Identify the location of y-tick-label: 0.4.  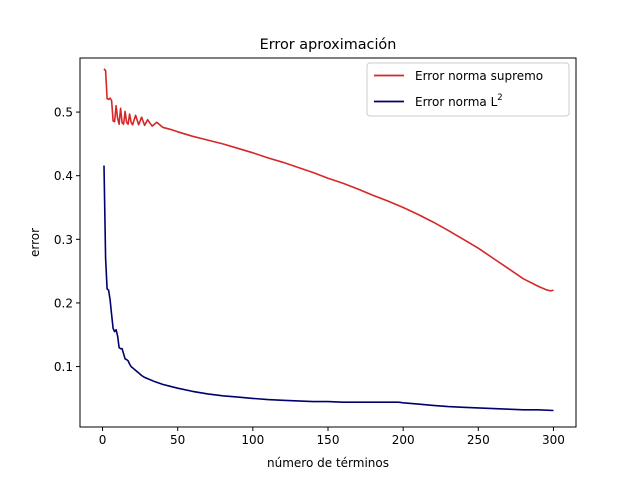
(63, 176).